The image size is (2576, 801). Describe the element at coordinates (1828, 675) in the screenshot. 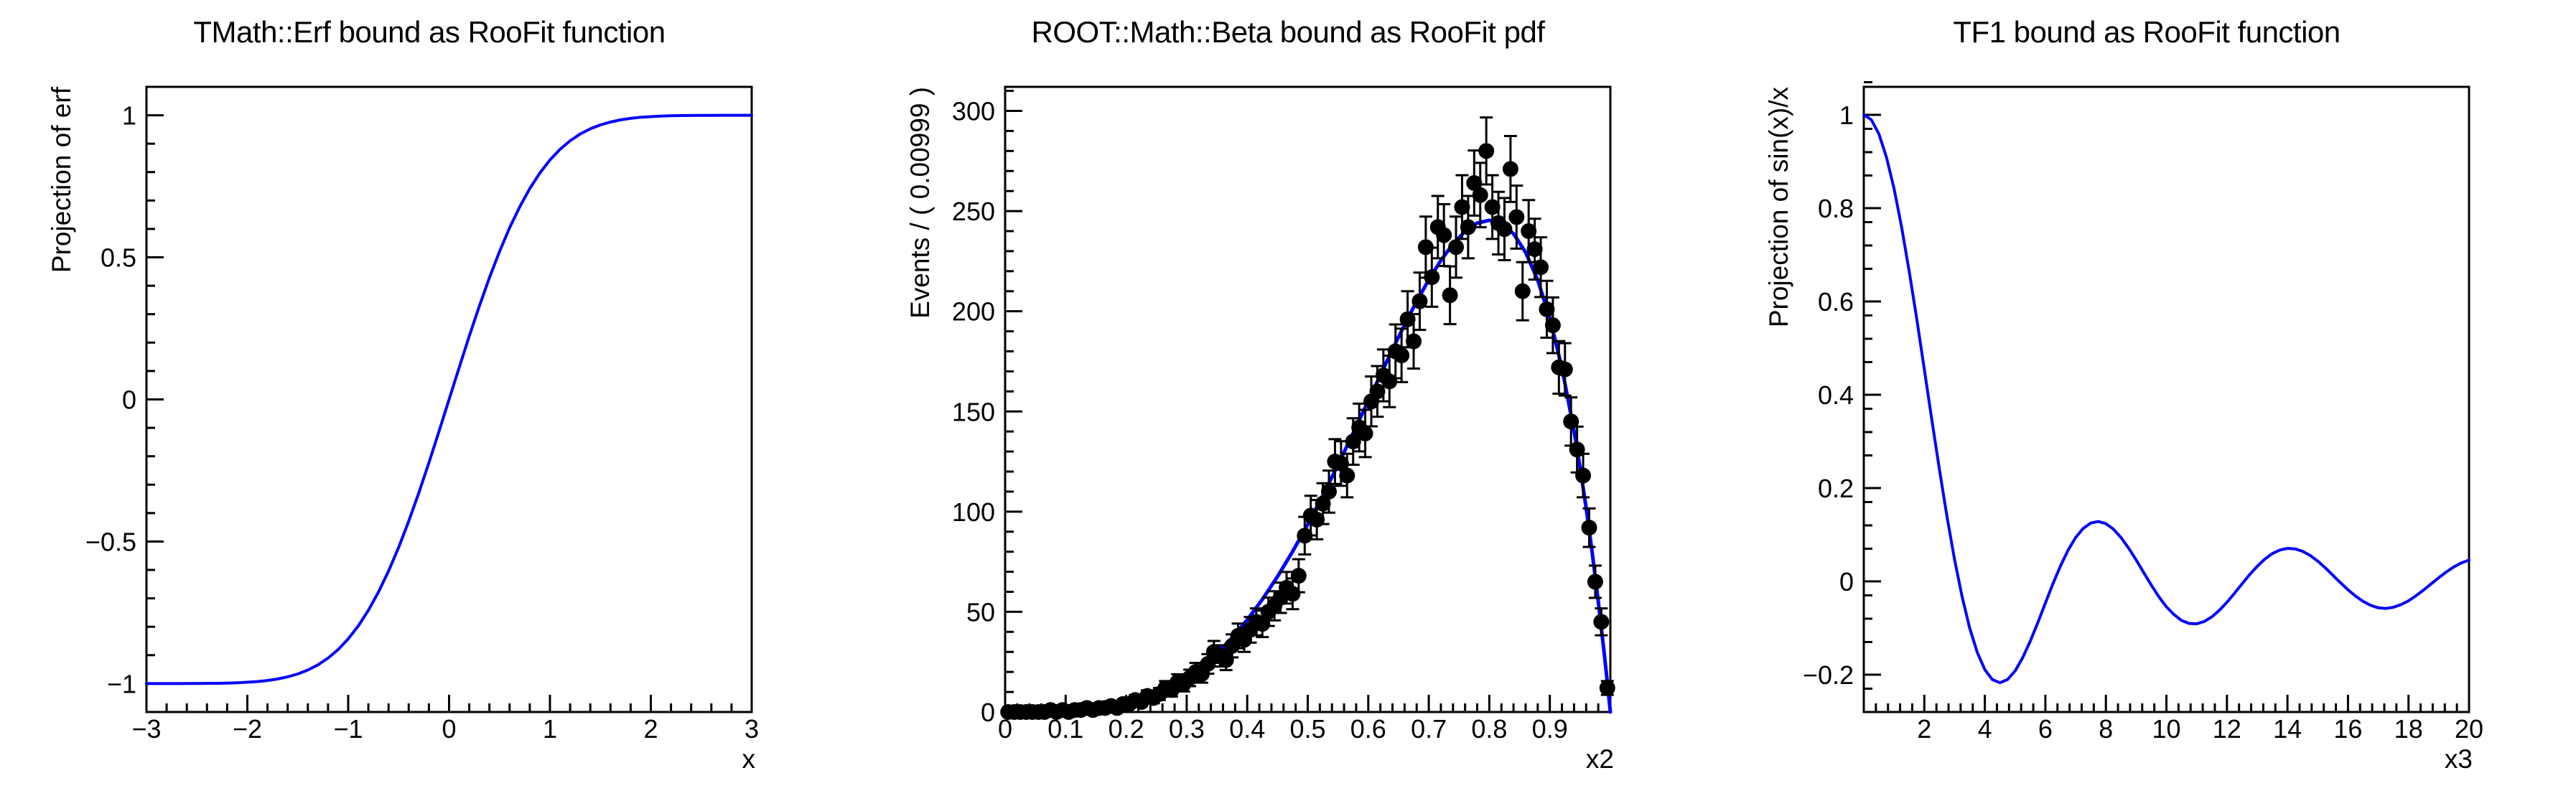

I see `svg-text: −0.2` at that location.